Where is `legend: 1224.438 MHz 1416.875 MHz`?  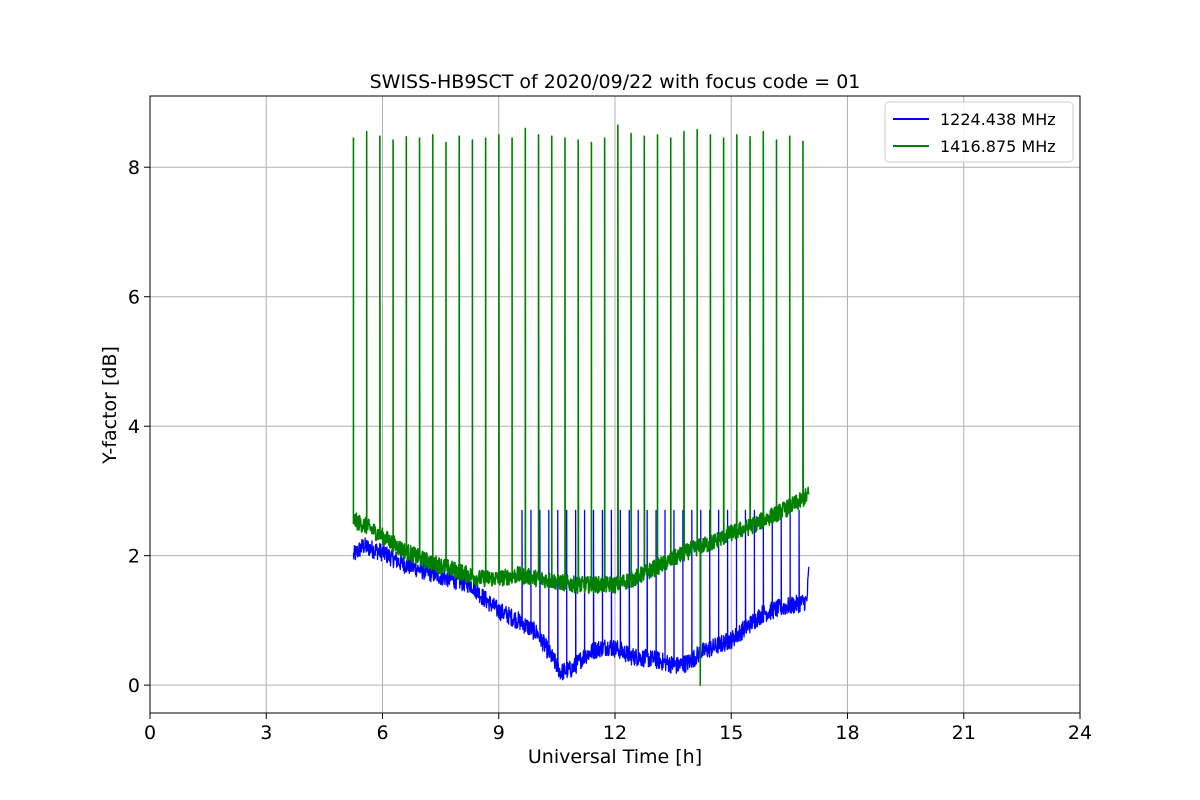
legend: 1224.438 MHz 1416.875 MHz is located at coordinates (979, 132).